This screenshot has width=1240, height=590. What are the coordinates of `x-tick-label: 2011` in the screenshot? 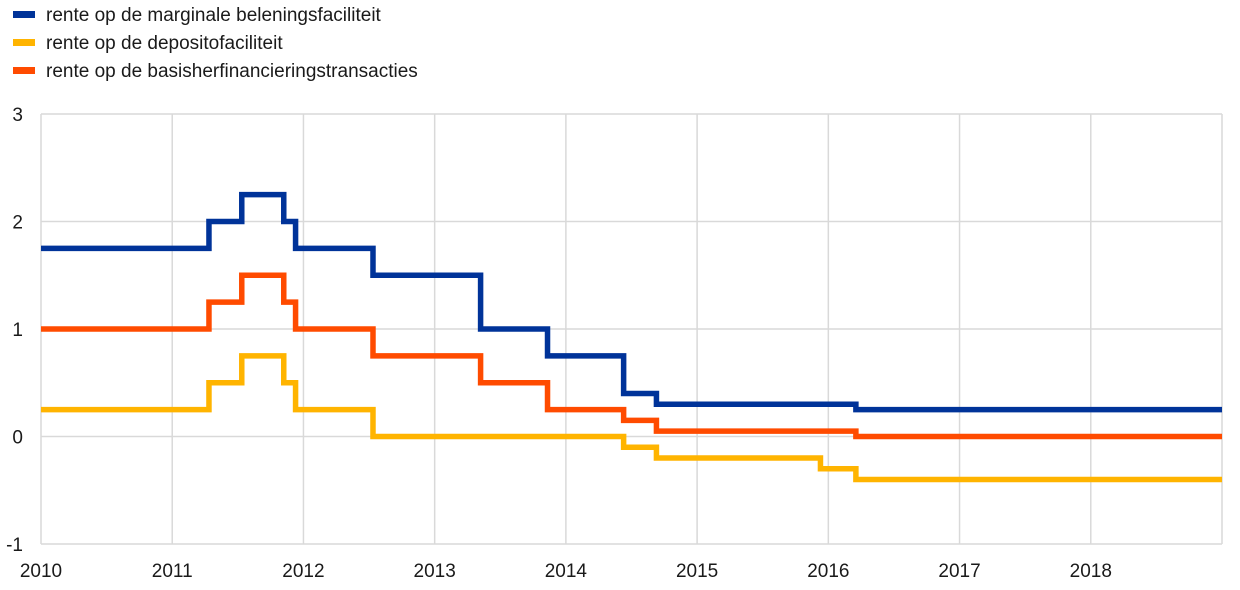 It's located at (172, 571).